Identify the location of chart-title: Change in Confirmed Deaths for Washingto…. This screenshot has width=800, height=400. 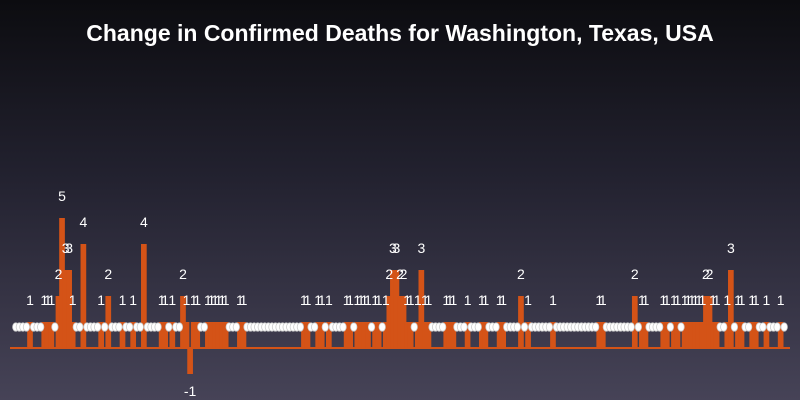
(400, 33).